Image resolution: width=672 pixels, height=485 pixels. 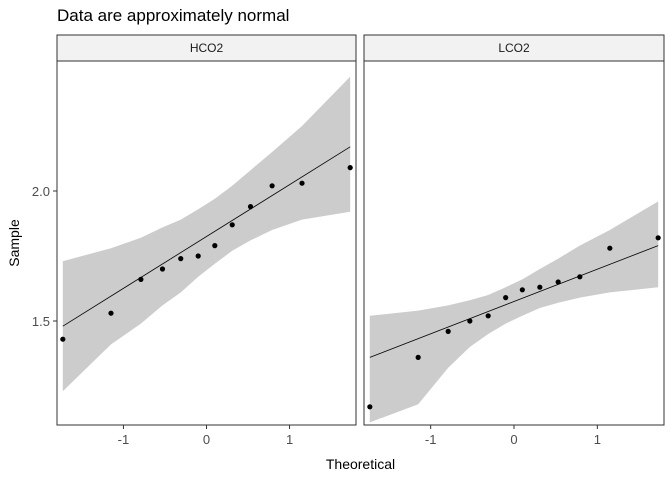 What do you see at coordinates (513, 439) in the screenshot?
I see `x-tick-label-1-1: 0` at bounding box center [513, 439].